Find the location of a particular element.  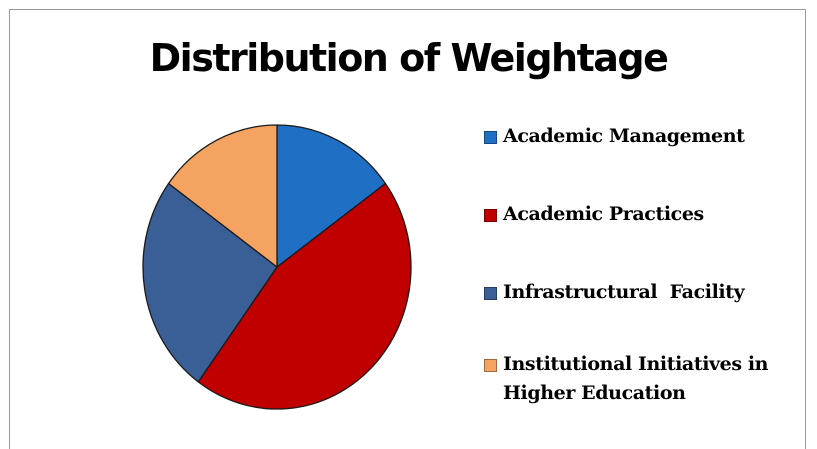

legend-label: Infrastructural Facility is located at coordinates (624, 292).